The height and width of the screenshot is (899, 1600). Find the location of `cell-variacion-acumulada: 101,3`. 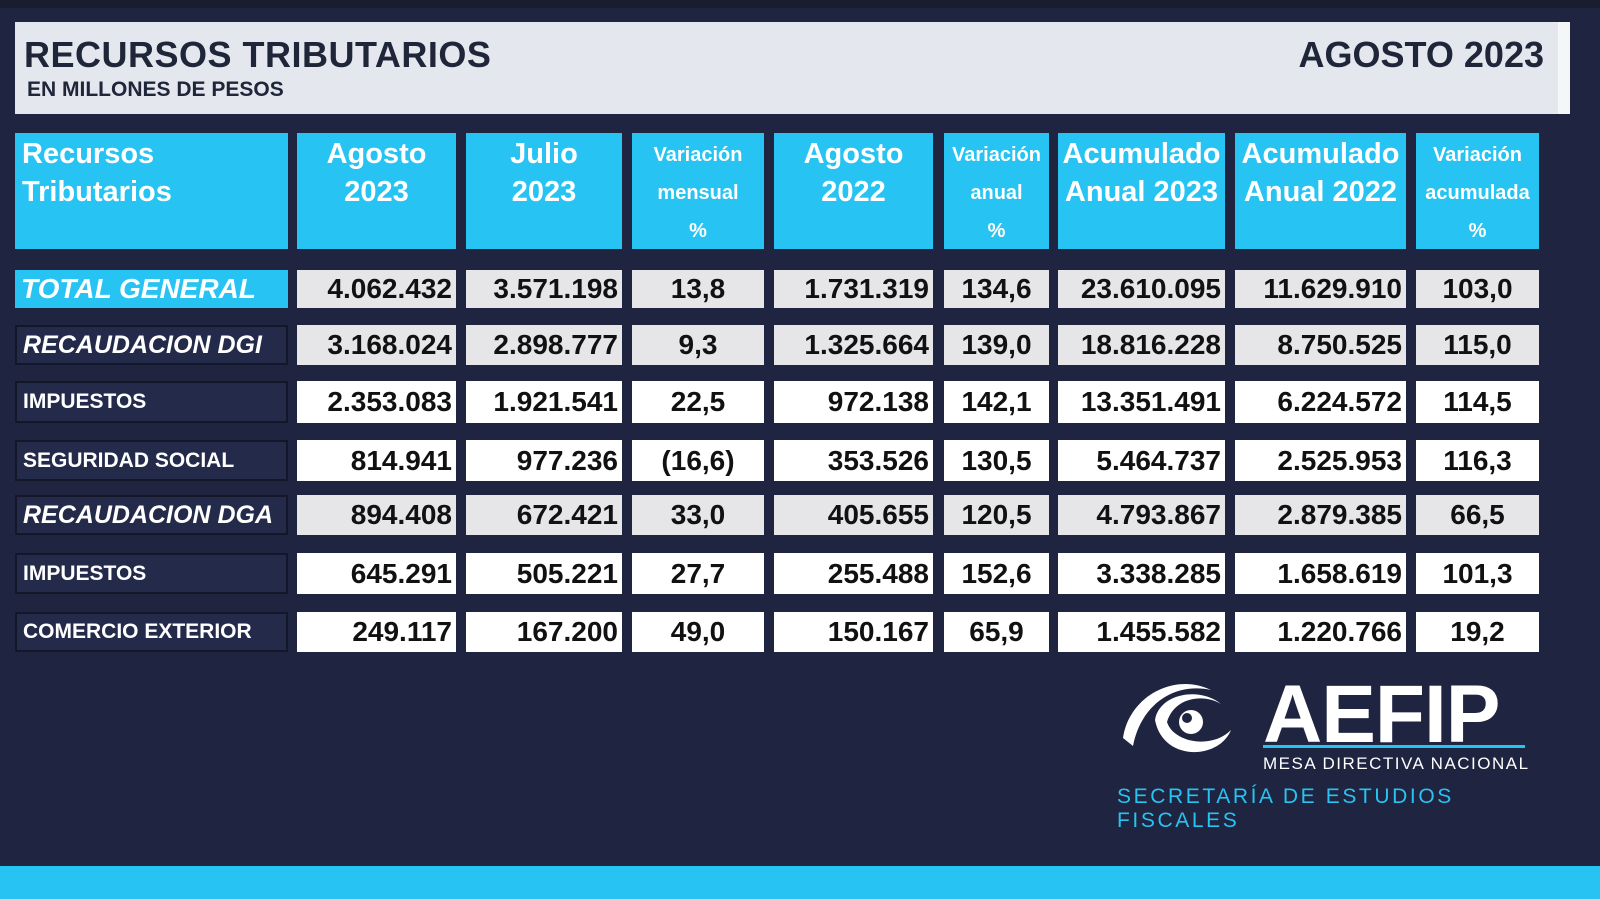

cell-variacion-acumulada: 101,3 is located at coordinates (1477, 573).